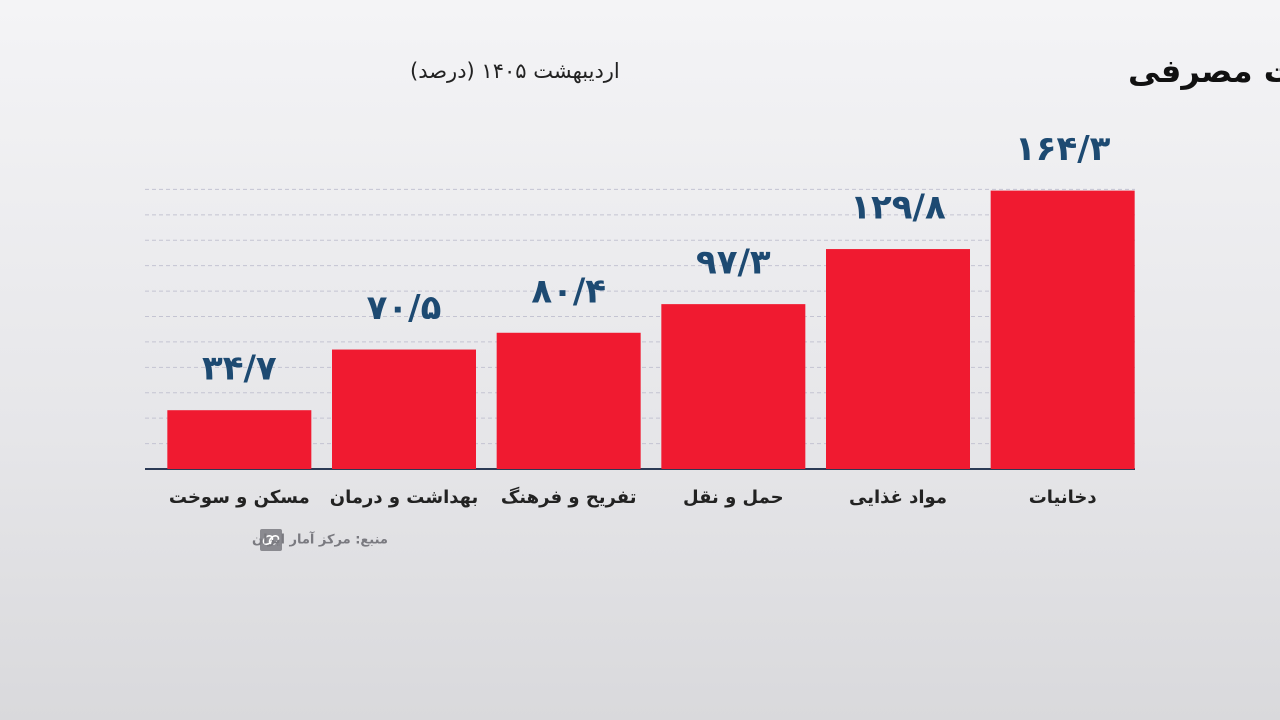 Image resolution: width=1280 pixels, height=720 pixels. Describe the element at coordinates (1204, 71) in the screenshot. I see `chart-title: تورم نقطه به نقطه کالاها و خدمات مصرفی` at that location.